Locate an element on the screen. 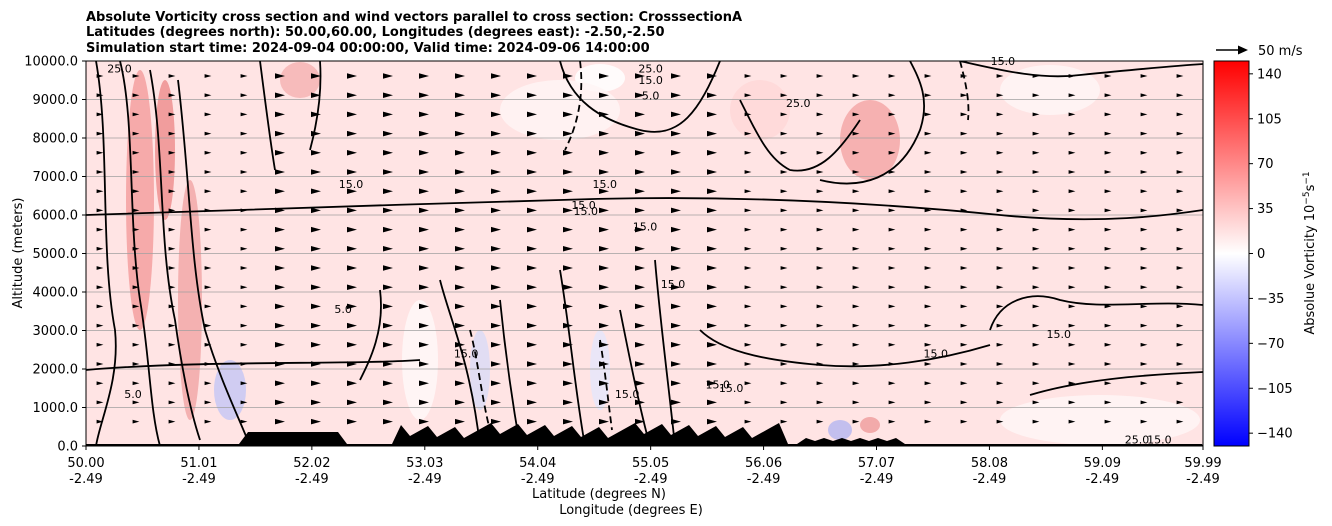  x-tick-label-lon-6: -2.49 is located at coordinates (764, 479).